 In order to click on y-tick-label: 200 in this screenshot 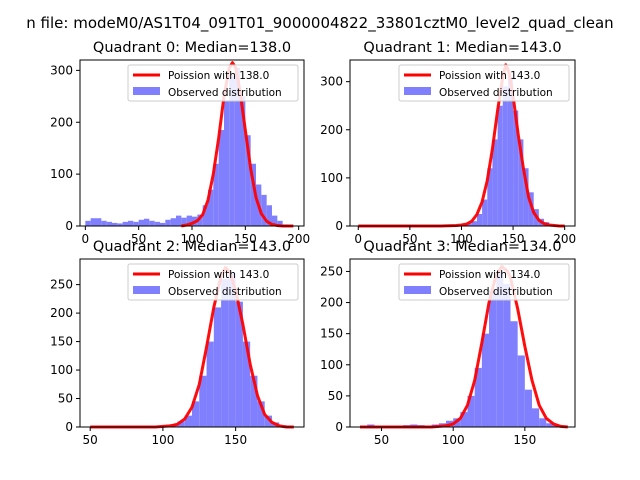, I will do `click(61, 313)`.